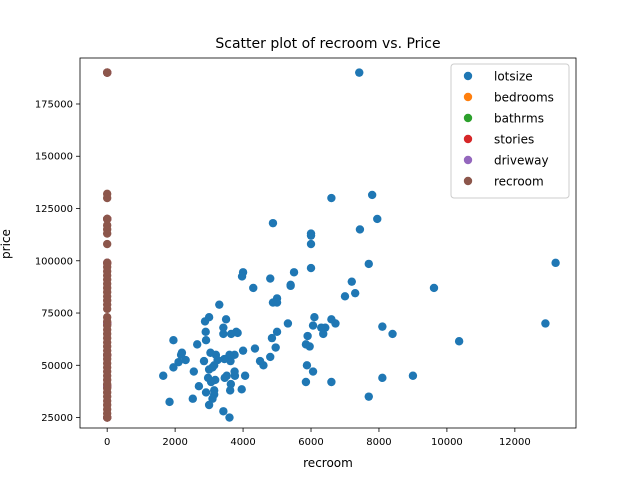  What do you see at coordinates (57, 366) in the screenshot?
I see `y-tick-label: 50000` at bounding box center [57, 366].